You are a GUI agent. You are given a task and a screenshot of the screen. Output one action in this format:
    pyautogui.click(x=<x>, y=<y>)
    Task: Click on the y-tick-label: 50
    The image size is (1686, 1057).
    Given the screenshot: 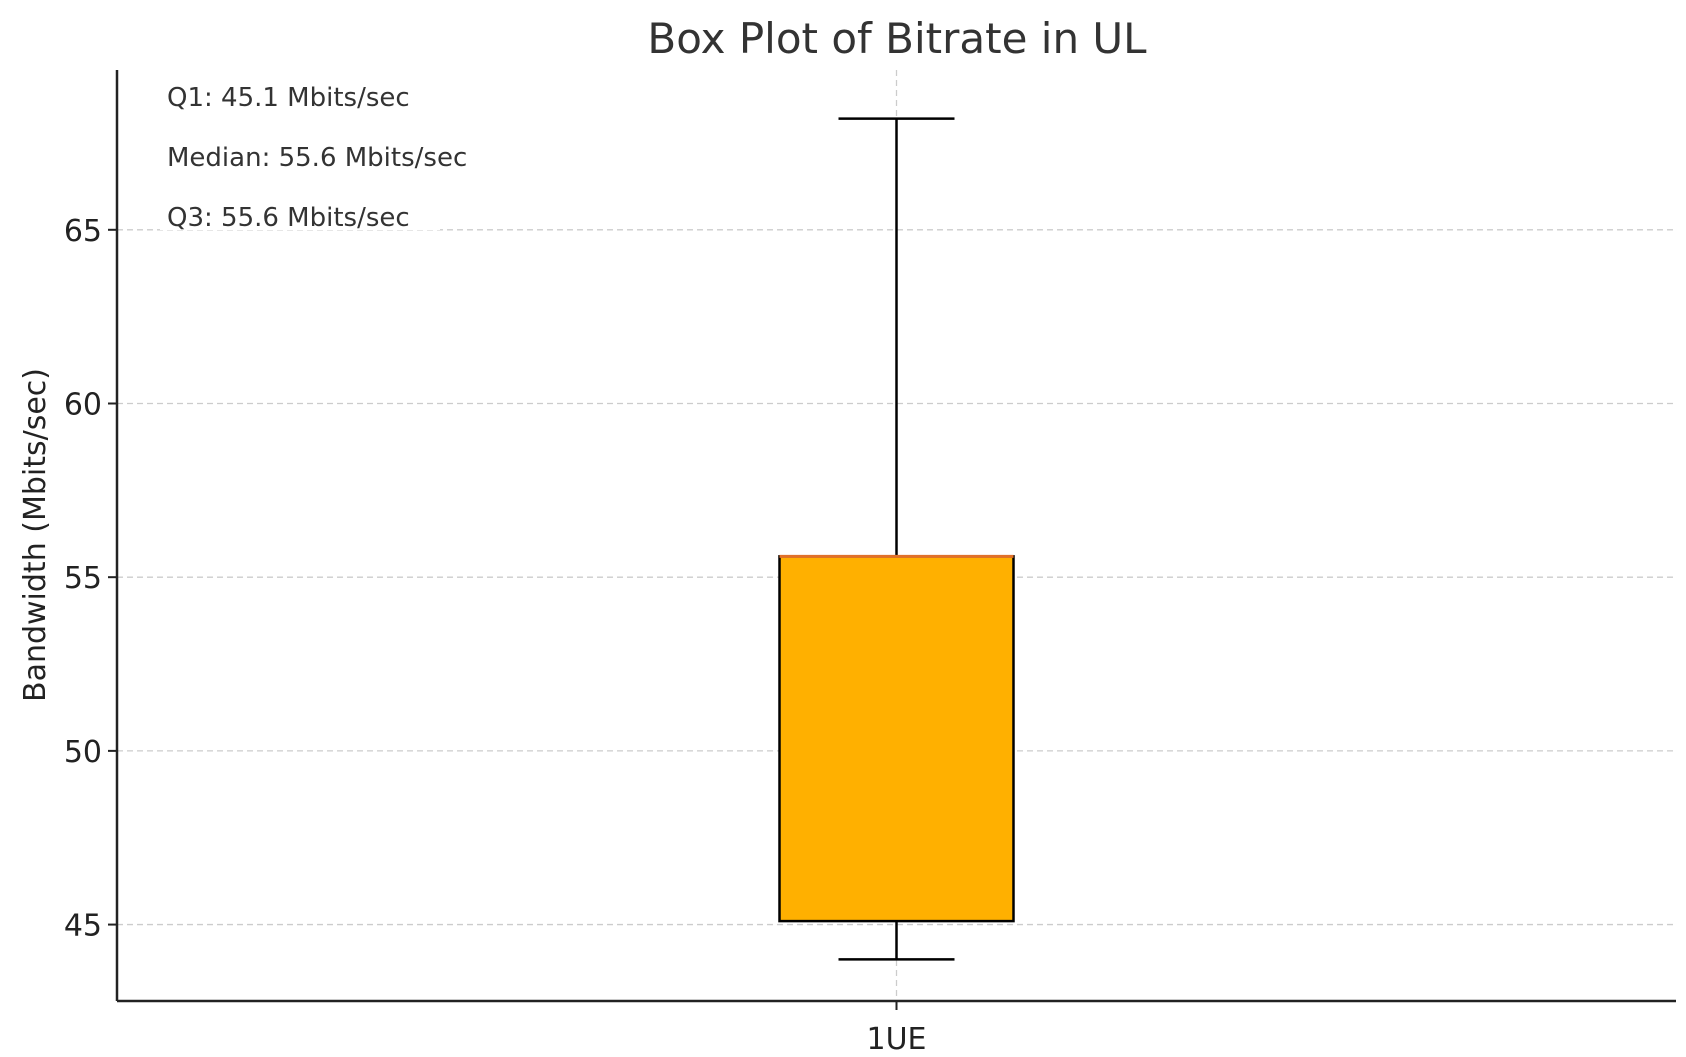 What is the action you would take?
    pyautogui.click(x=83, y=752)
    